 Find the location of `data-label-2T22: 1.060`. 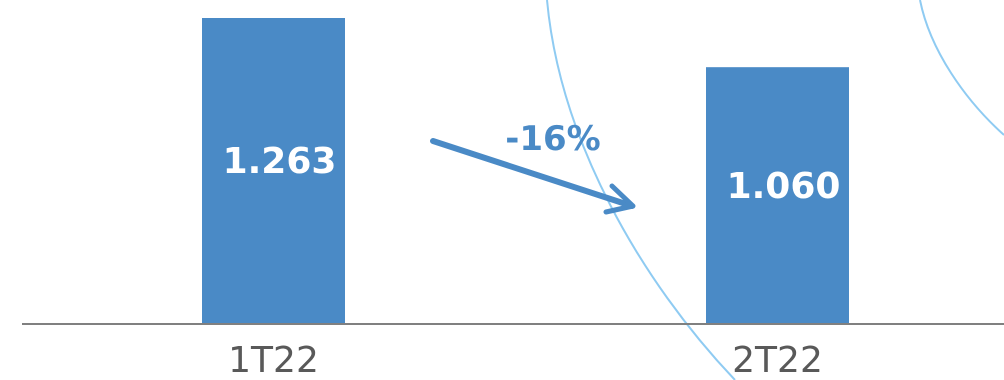

data-label-2T22: 1.060 is located at coordinates (784, 186).